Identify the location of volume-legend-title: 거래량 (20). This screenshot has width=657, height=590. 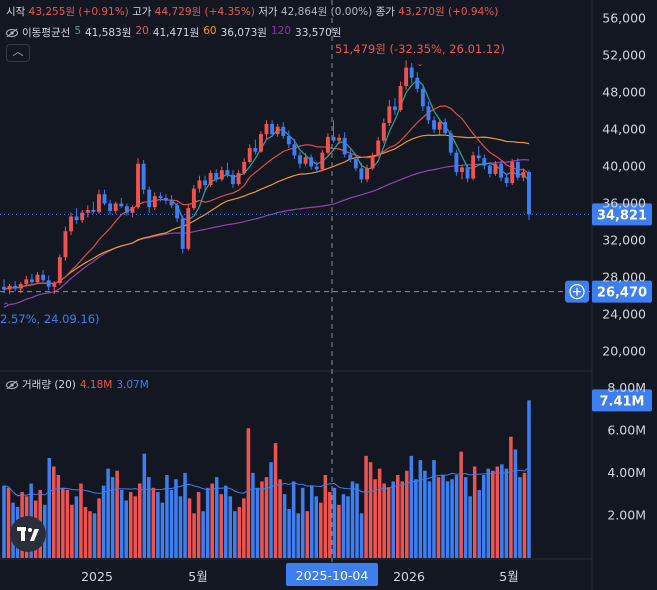
(49, 385).